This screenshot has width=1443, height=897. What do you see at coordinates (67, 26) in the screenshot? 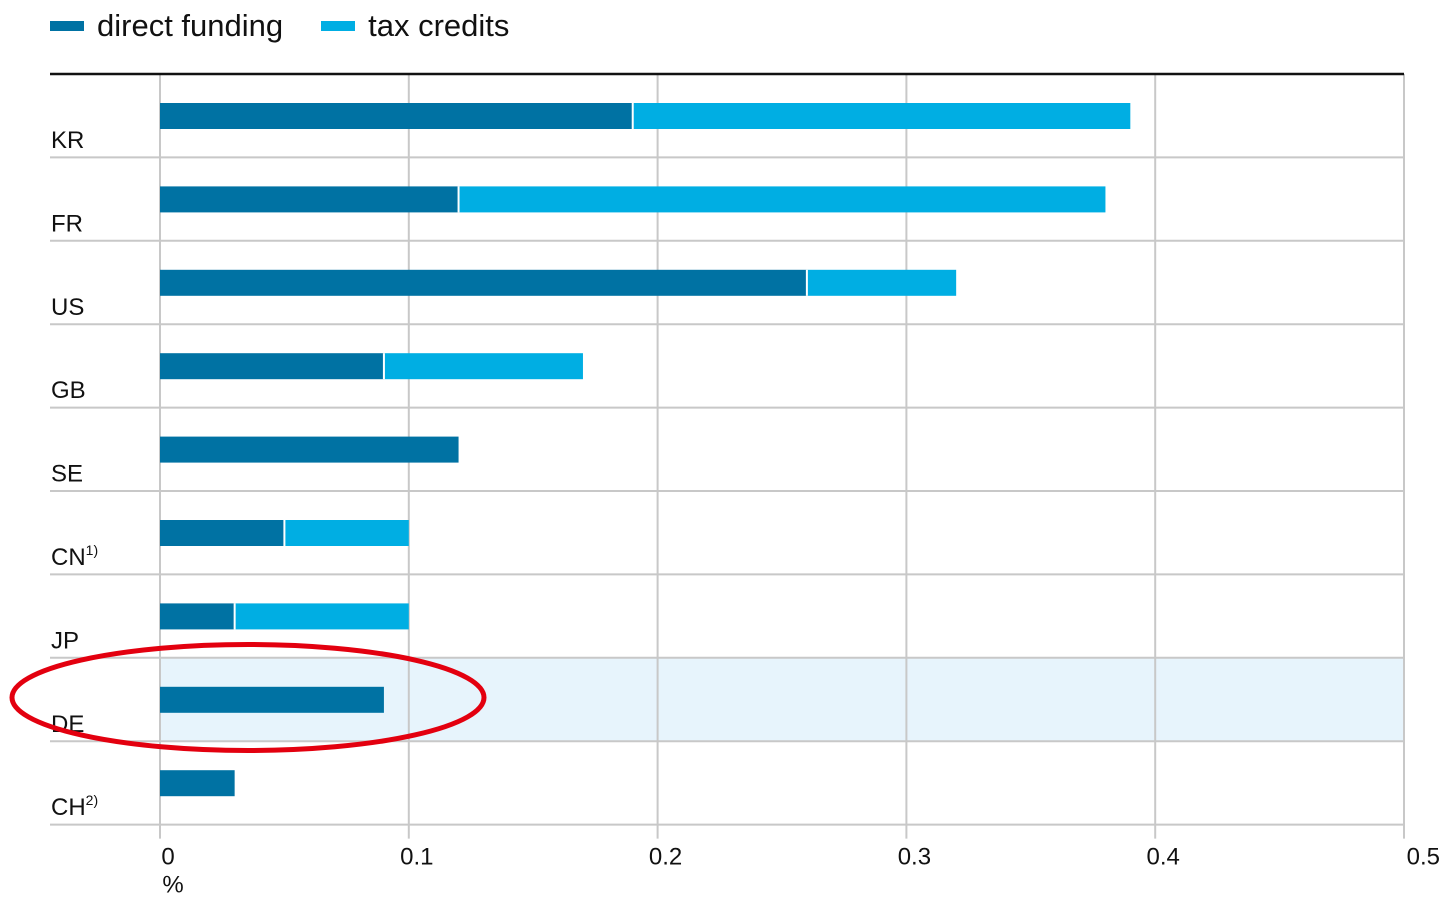
I see `legend-swatch-direct-funding` at bounding box center [67, 26].